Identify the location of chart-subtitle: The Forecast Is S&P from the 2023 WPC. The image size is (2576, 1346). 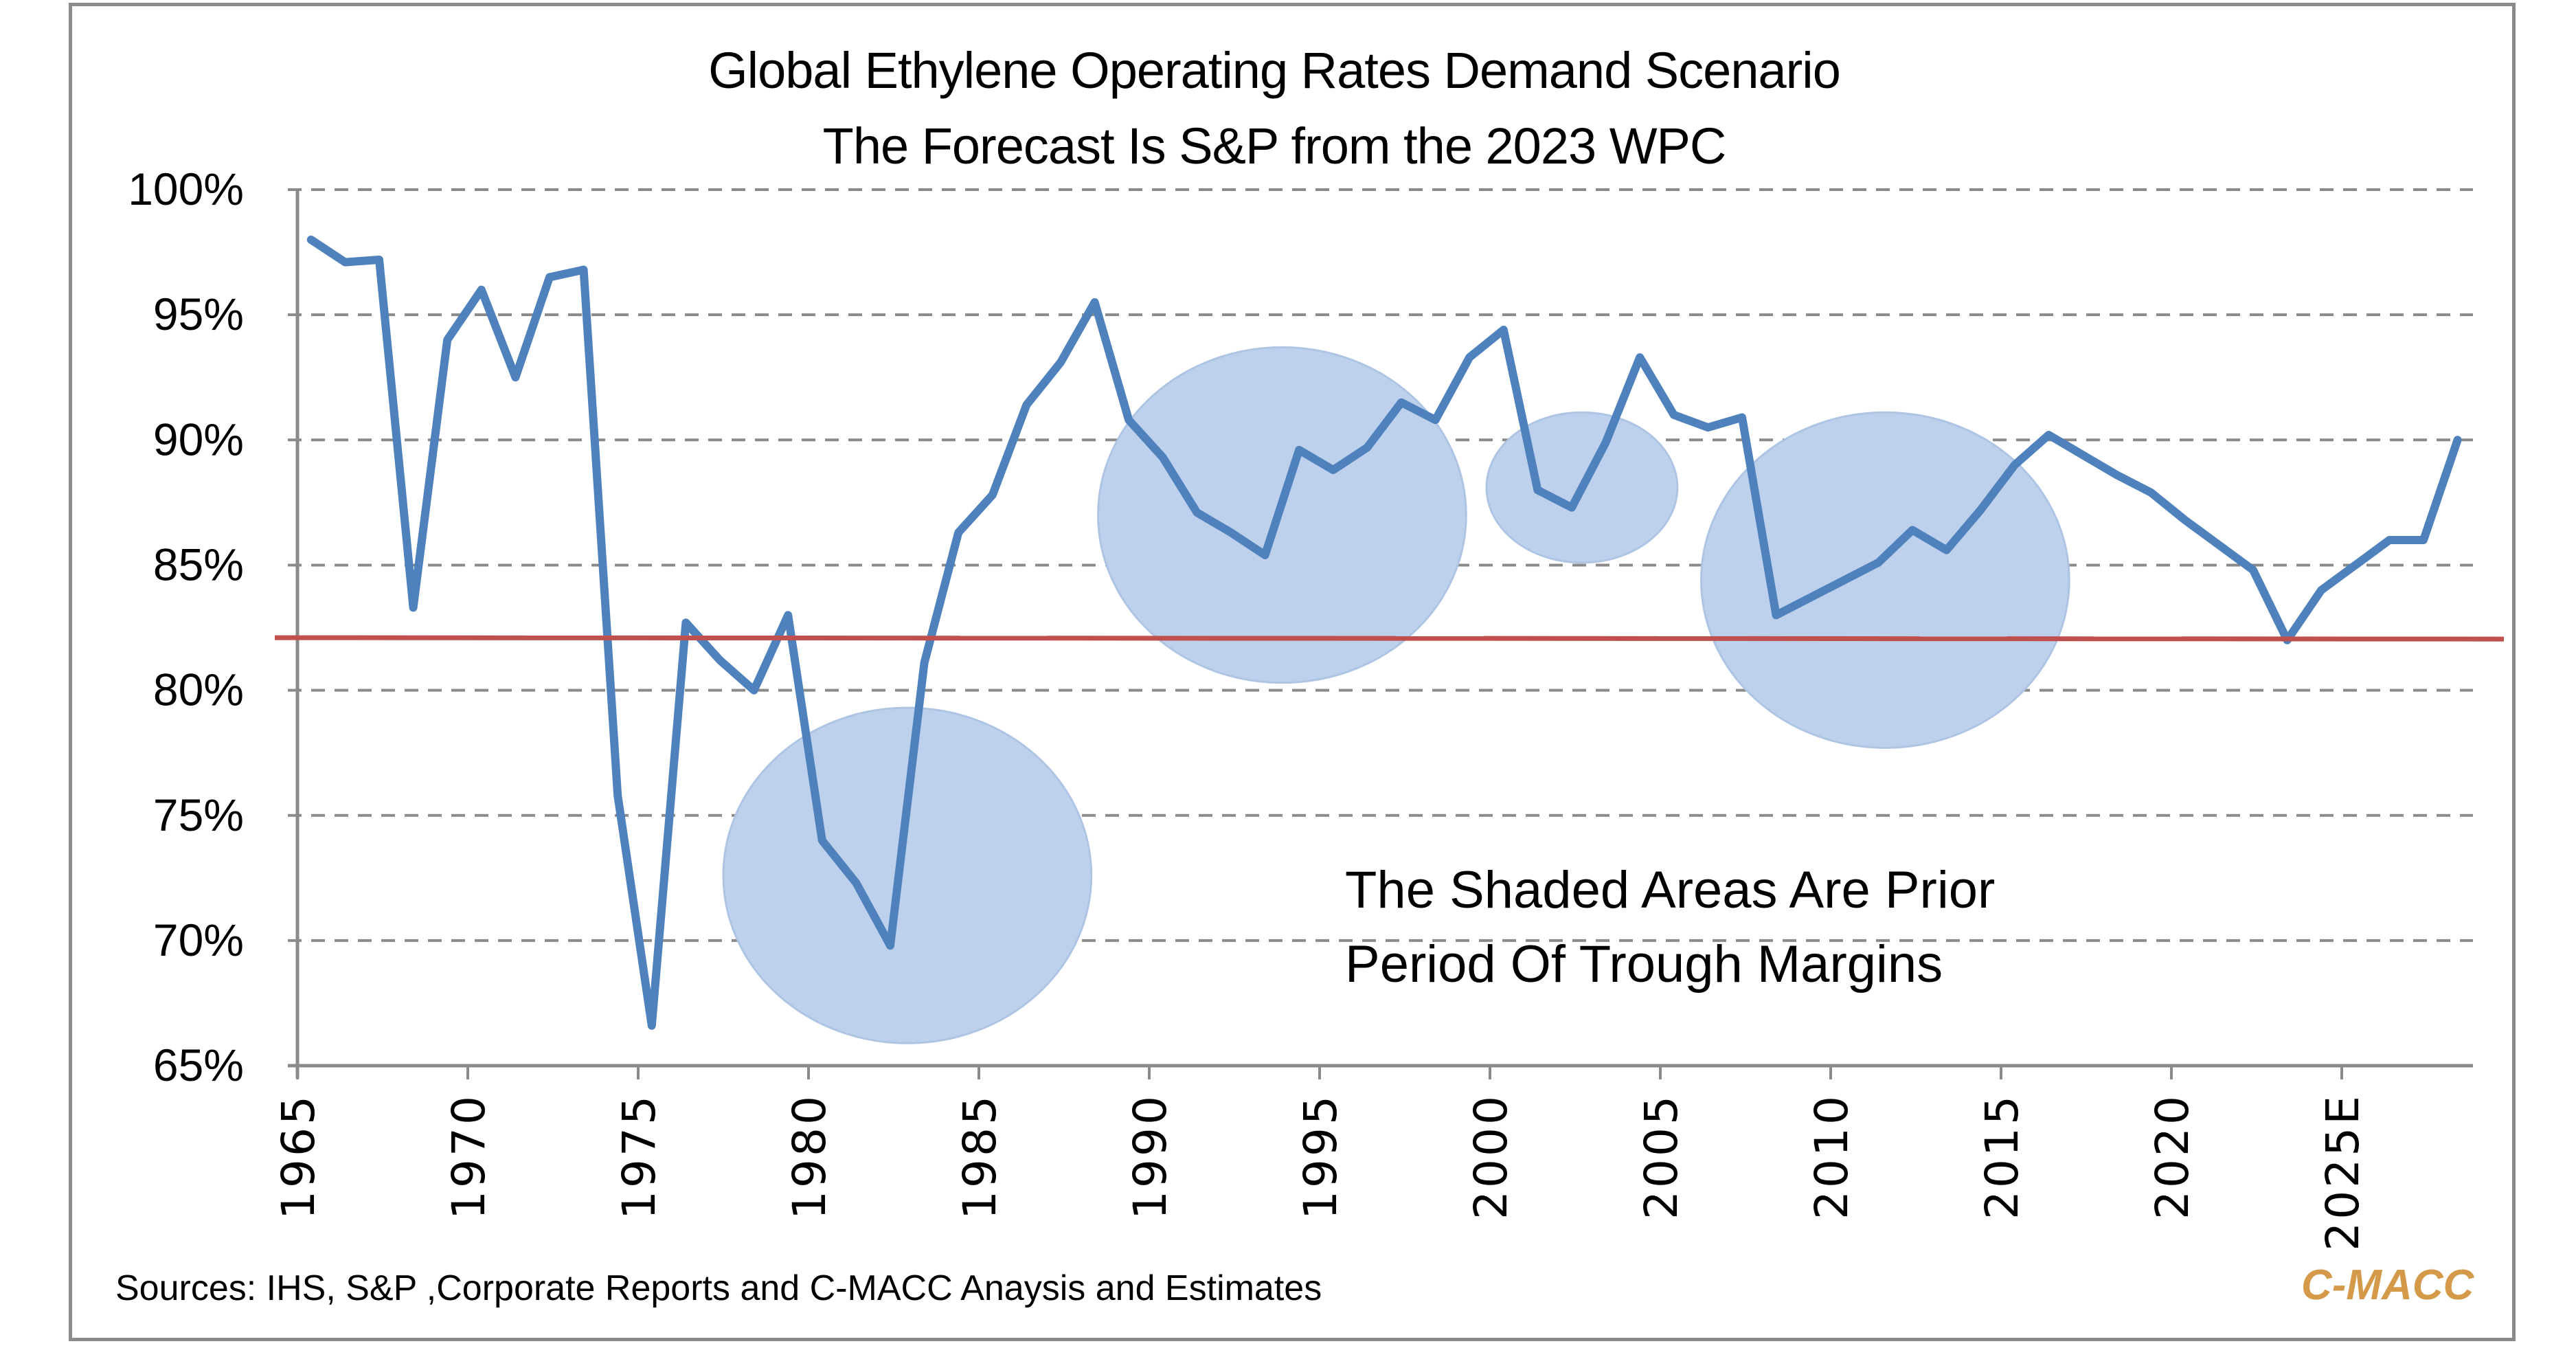
(1274, 146).